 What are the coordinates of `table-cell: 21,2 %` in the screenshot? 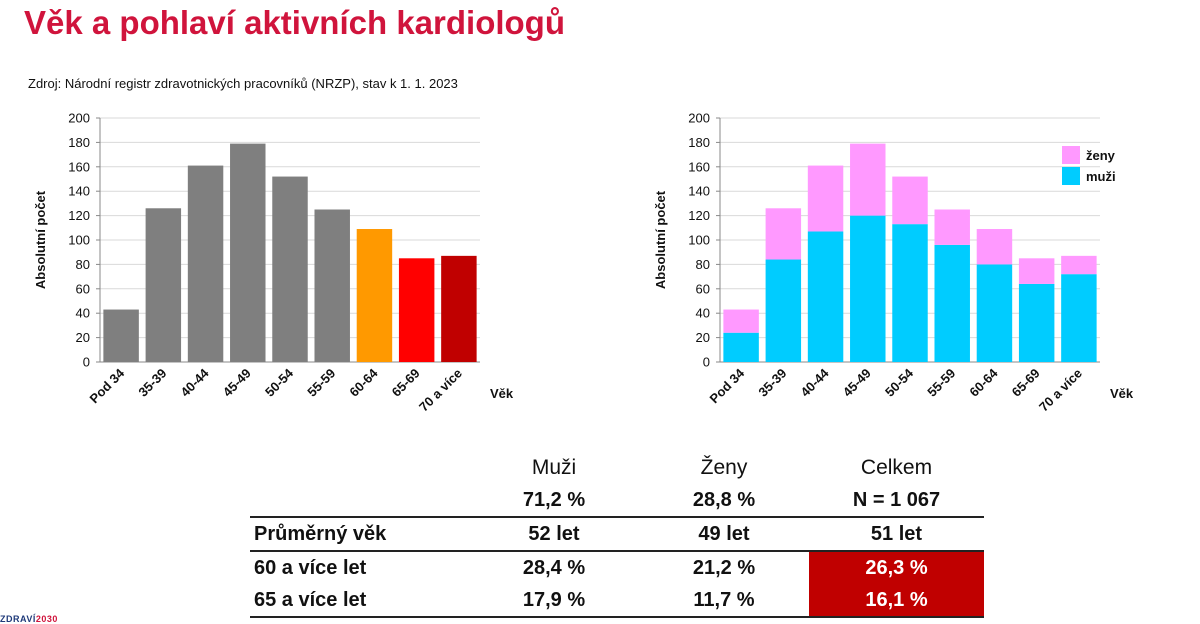 It's located at (724, 567).